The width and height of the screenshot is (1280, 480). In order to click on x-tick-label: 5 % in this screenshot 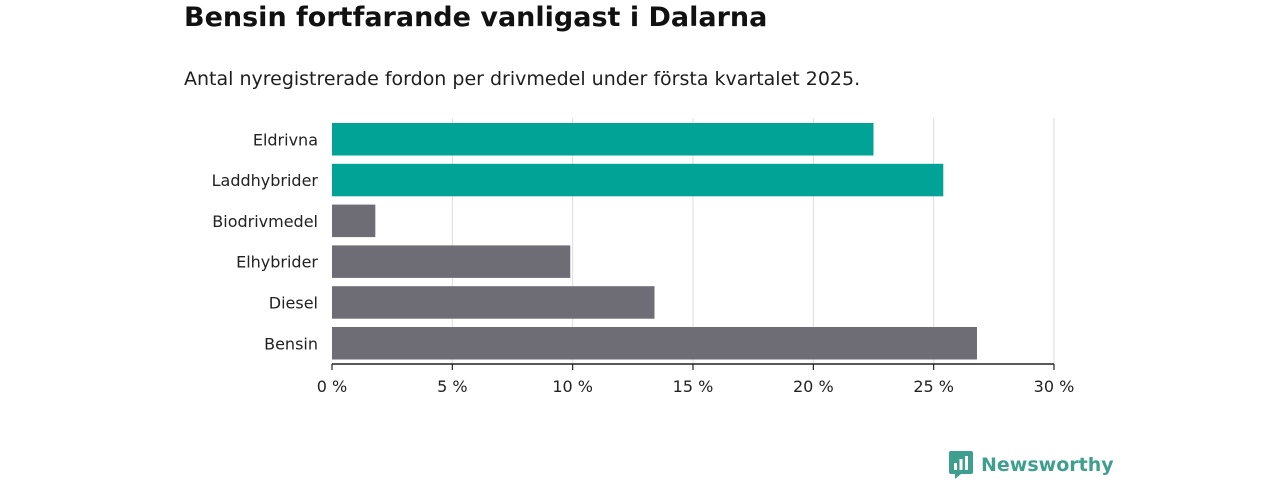, I will do `click(452, 386)`.